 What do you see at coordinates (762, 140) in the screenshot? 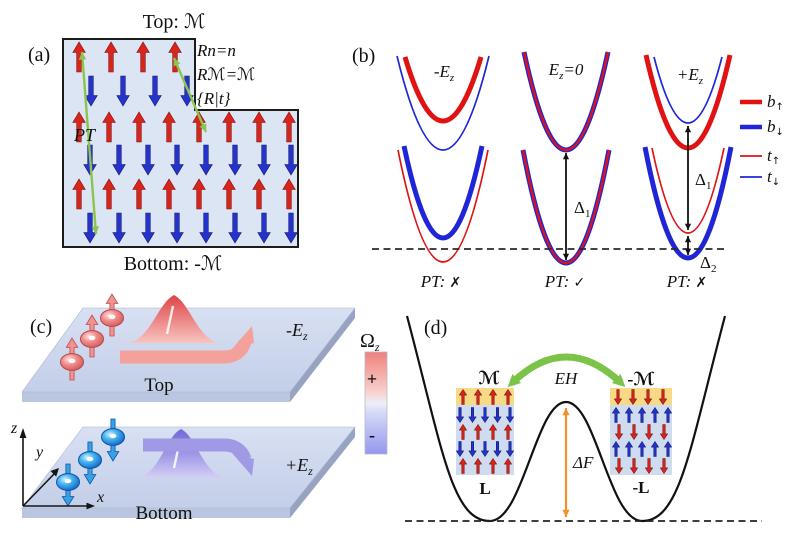
I see `band-legend: b↑ b↓ t↑t↓` at bounding box center [762, 140].